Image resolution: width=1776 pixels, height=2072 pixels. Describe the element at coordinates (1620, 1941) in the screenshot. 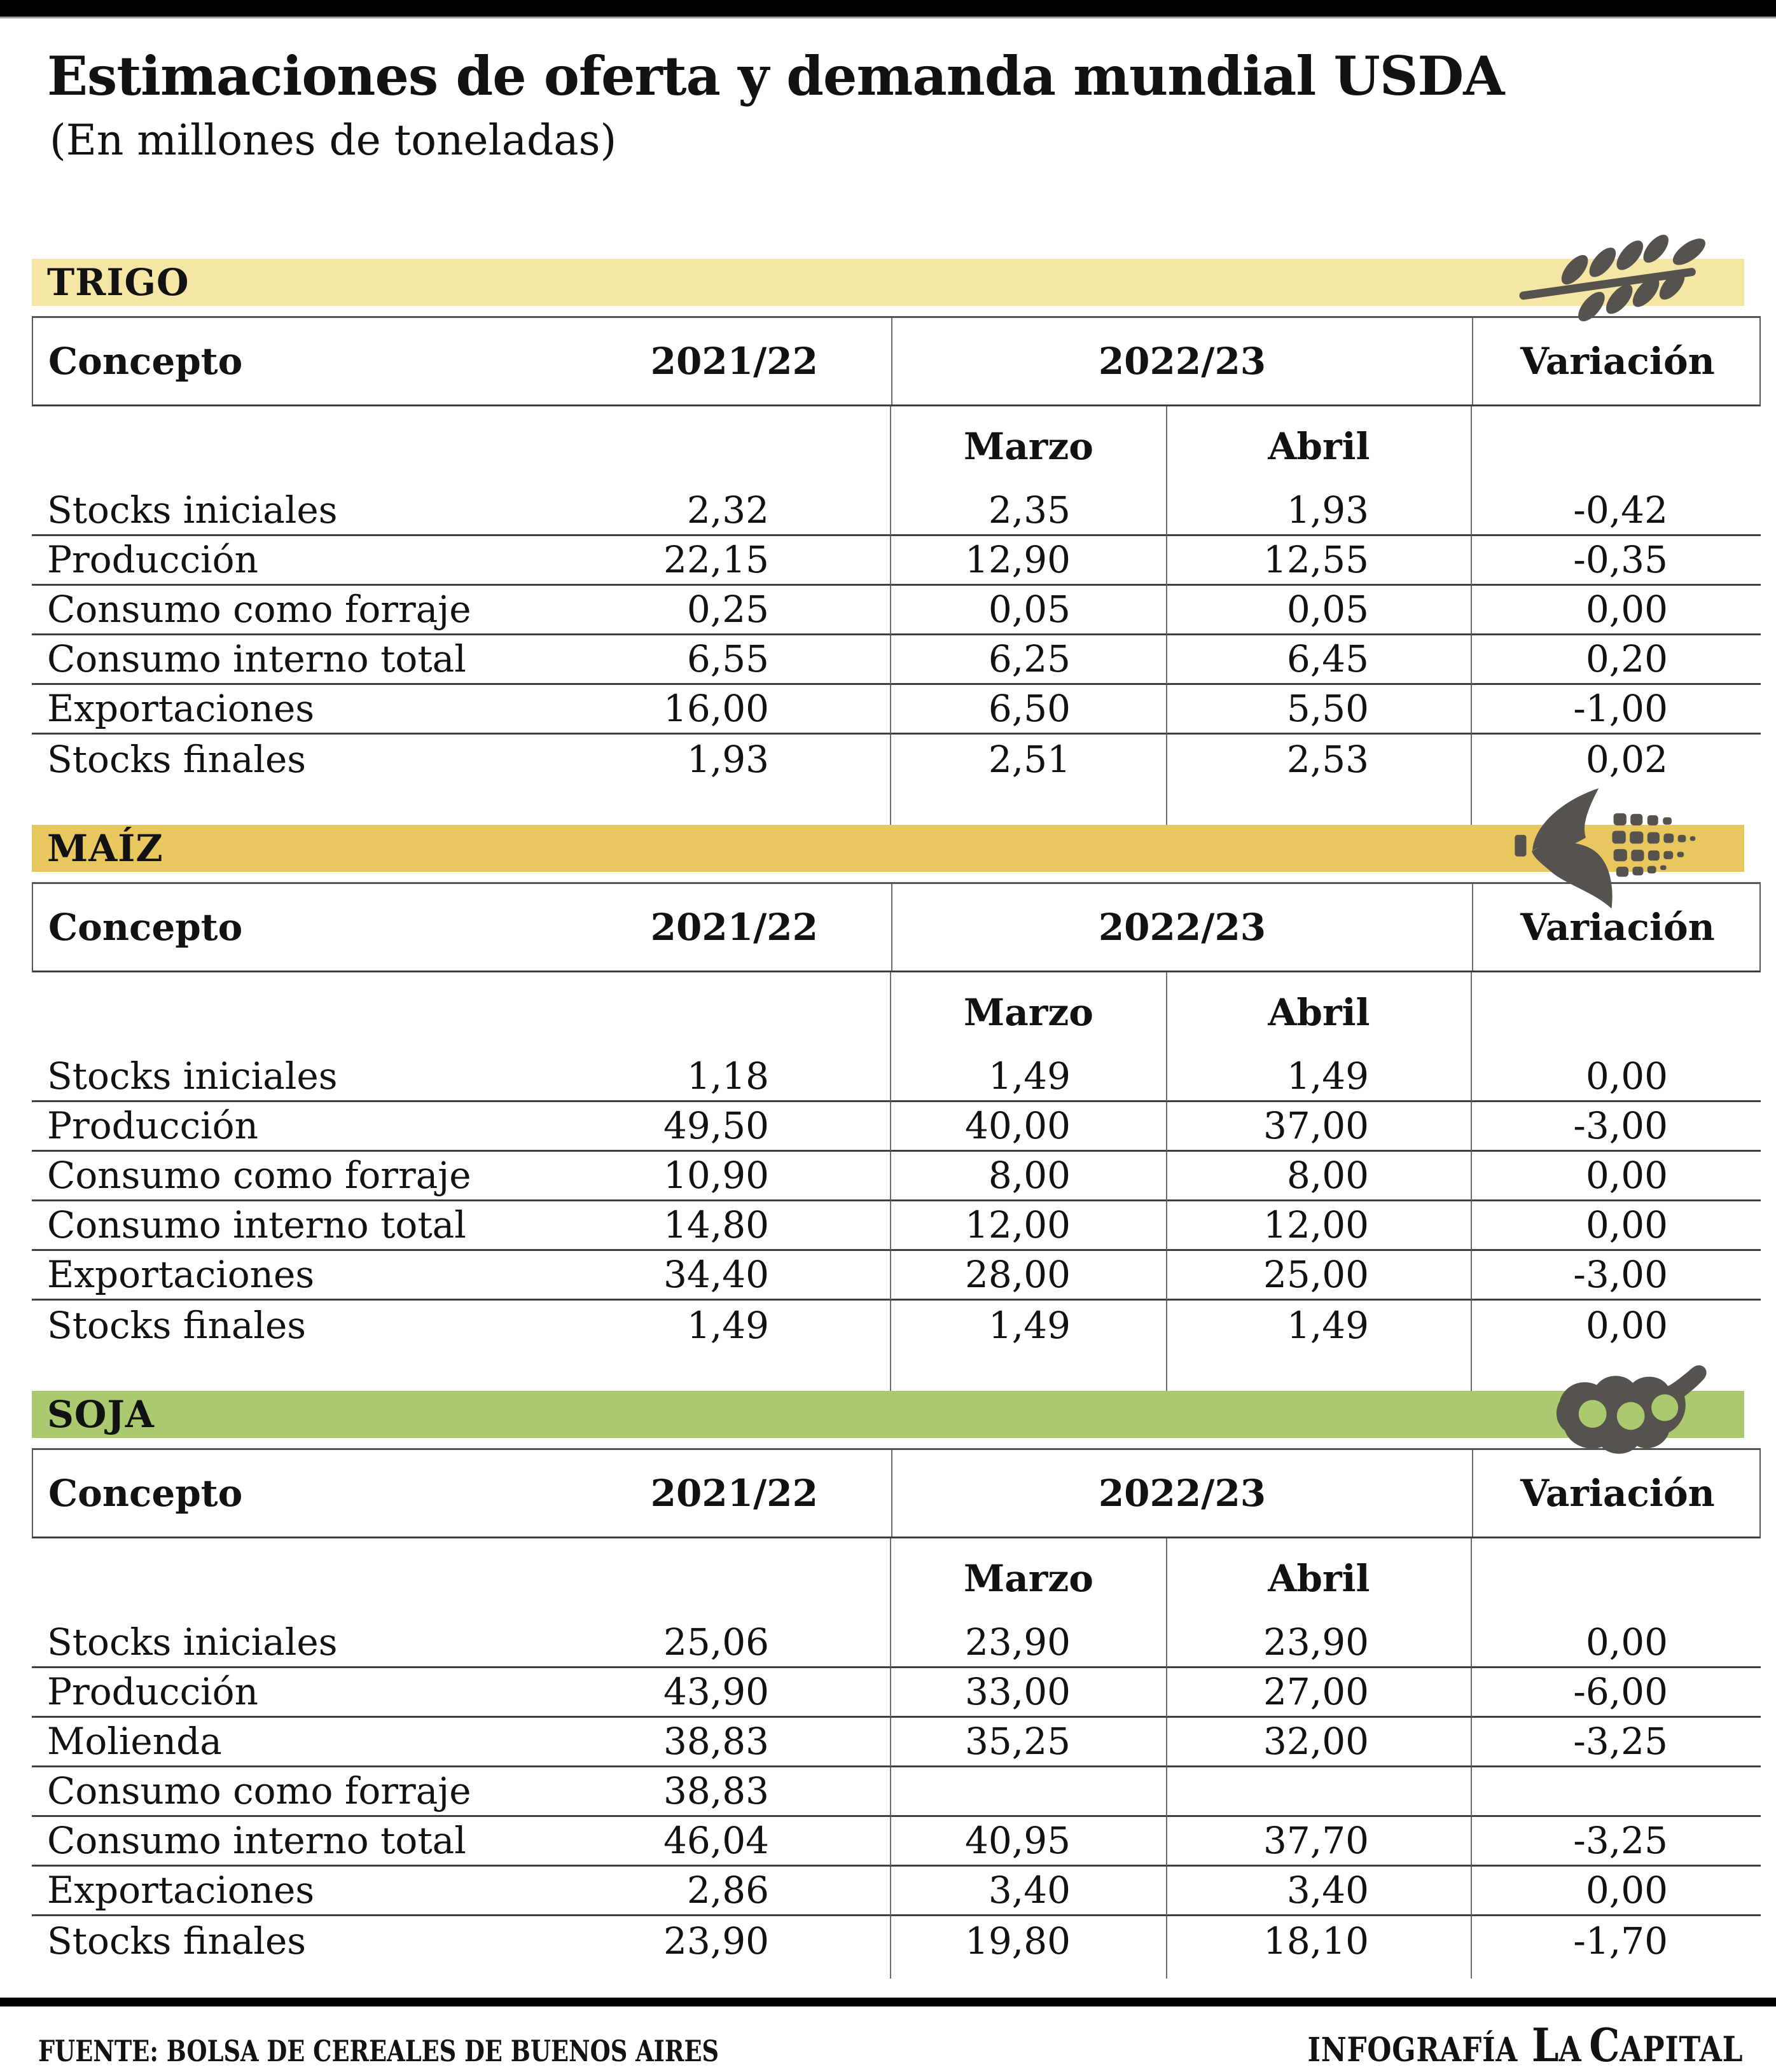

I see `value-variacion: -1,70` at that location.